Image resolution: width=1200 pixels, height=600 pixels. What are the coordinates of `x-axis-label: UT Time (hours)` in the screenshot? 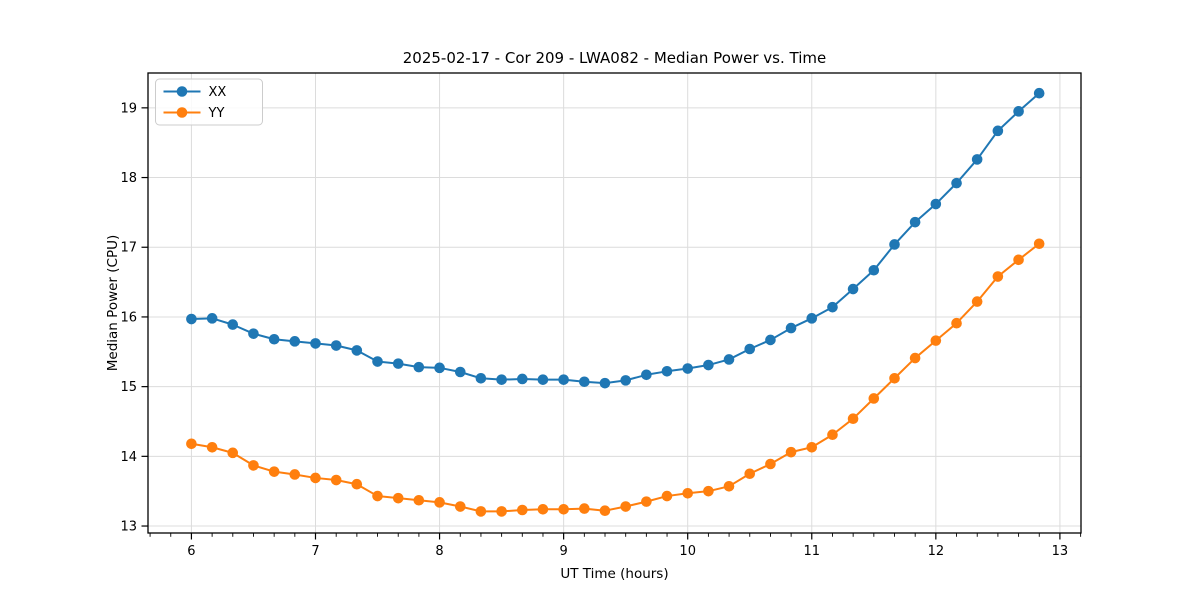 It's located at (614, 574).